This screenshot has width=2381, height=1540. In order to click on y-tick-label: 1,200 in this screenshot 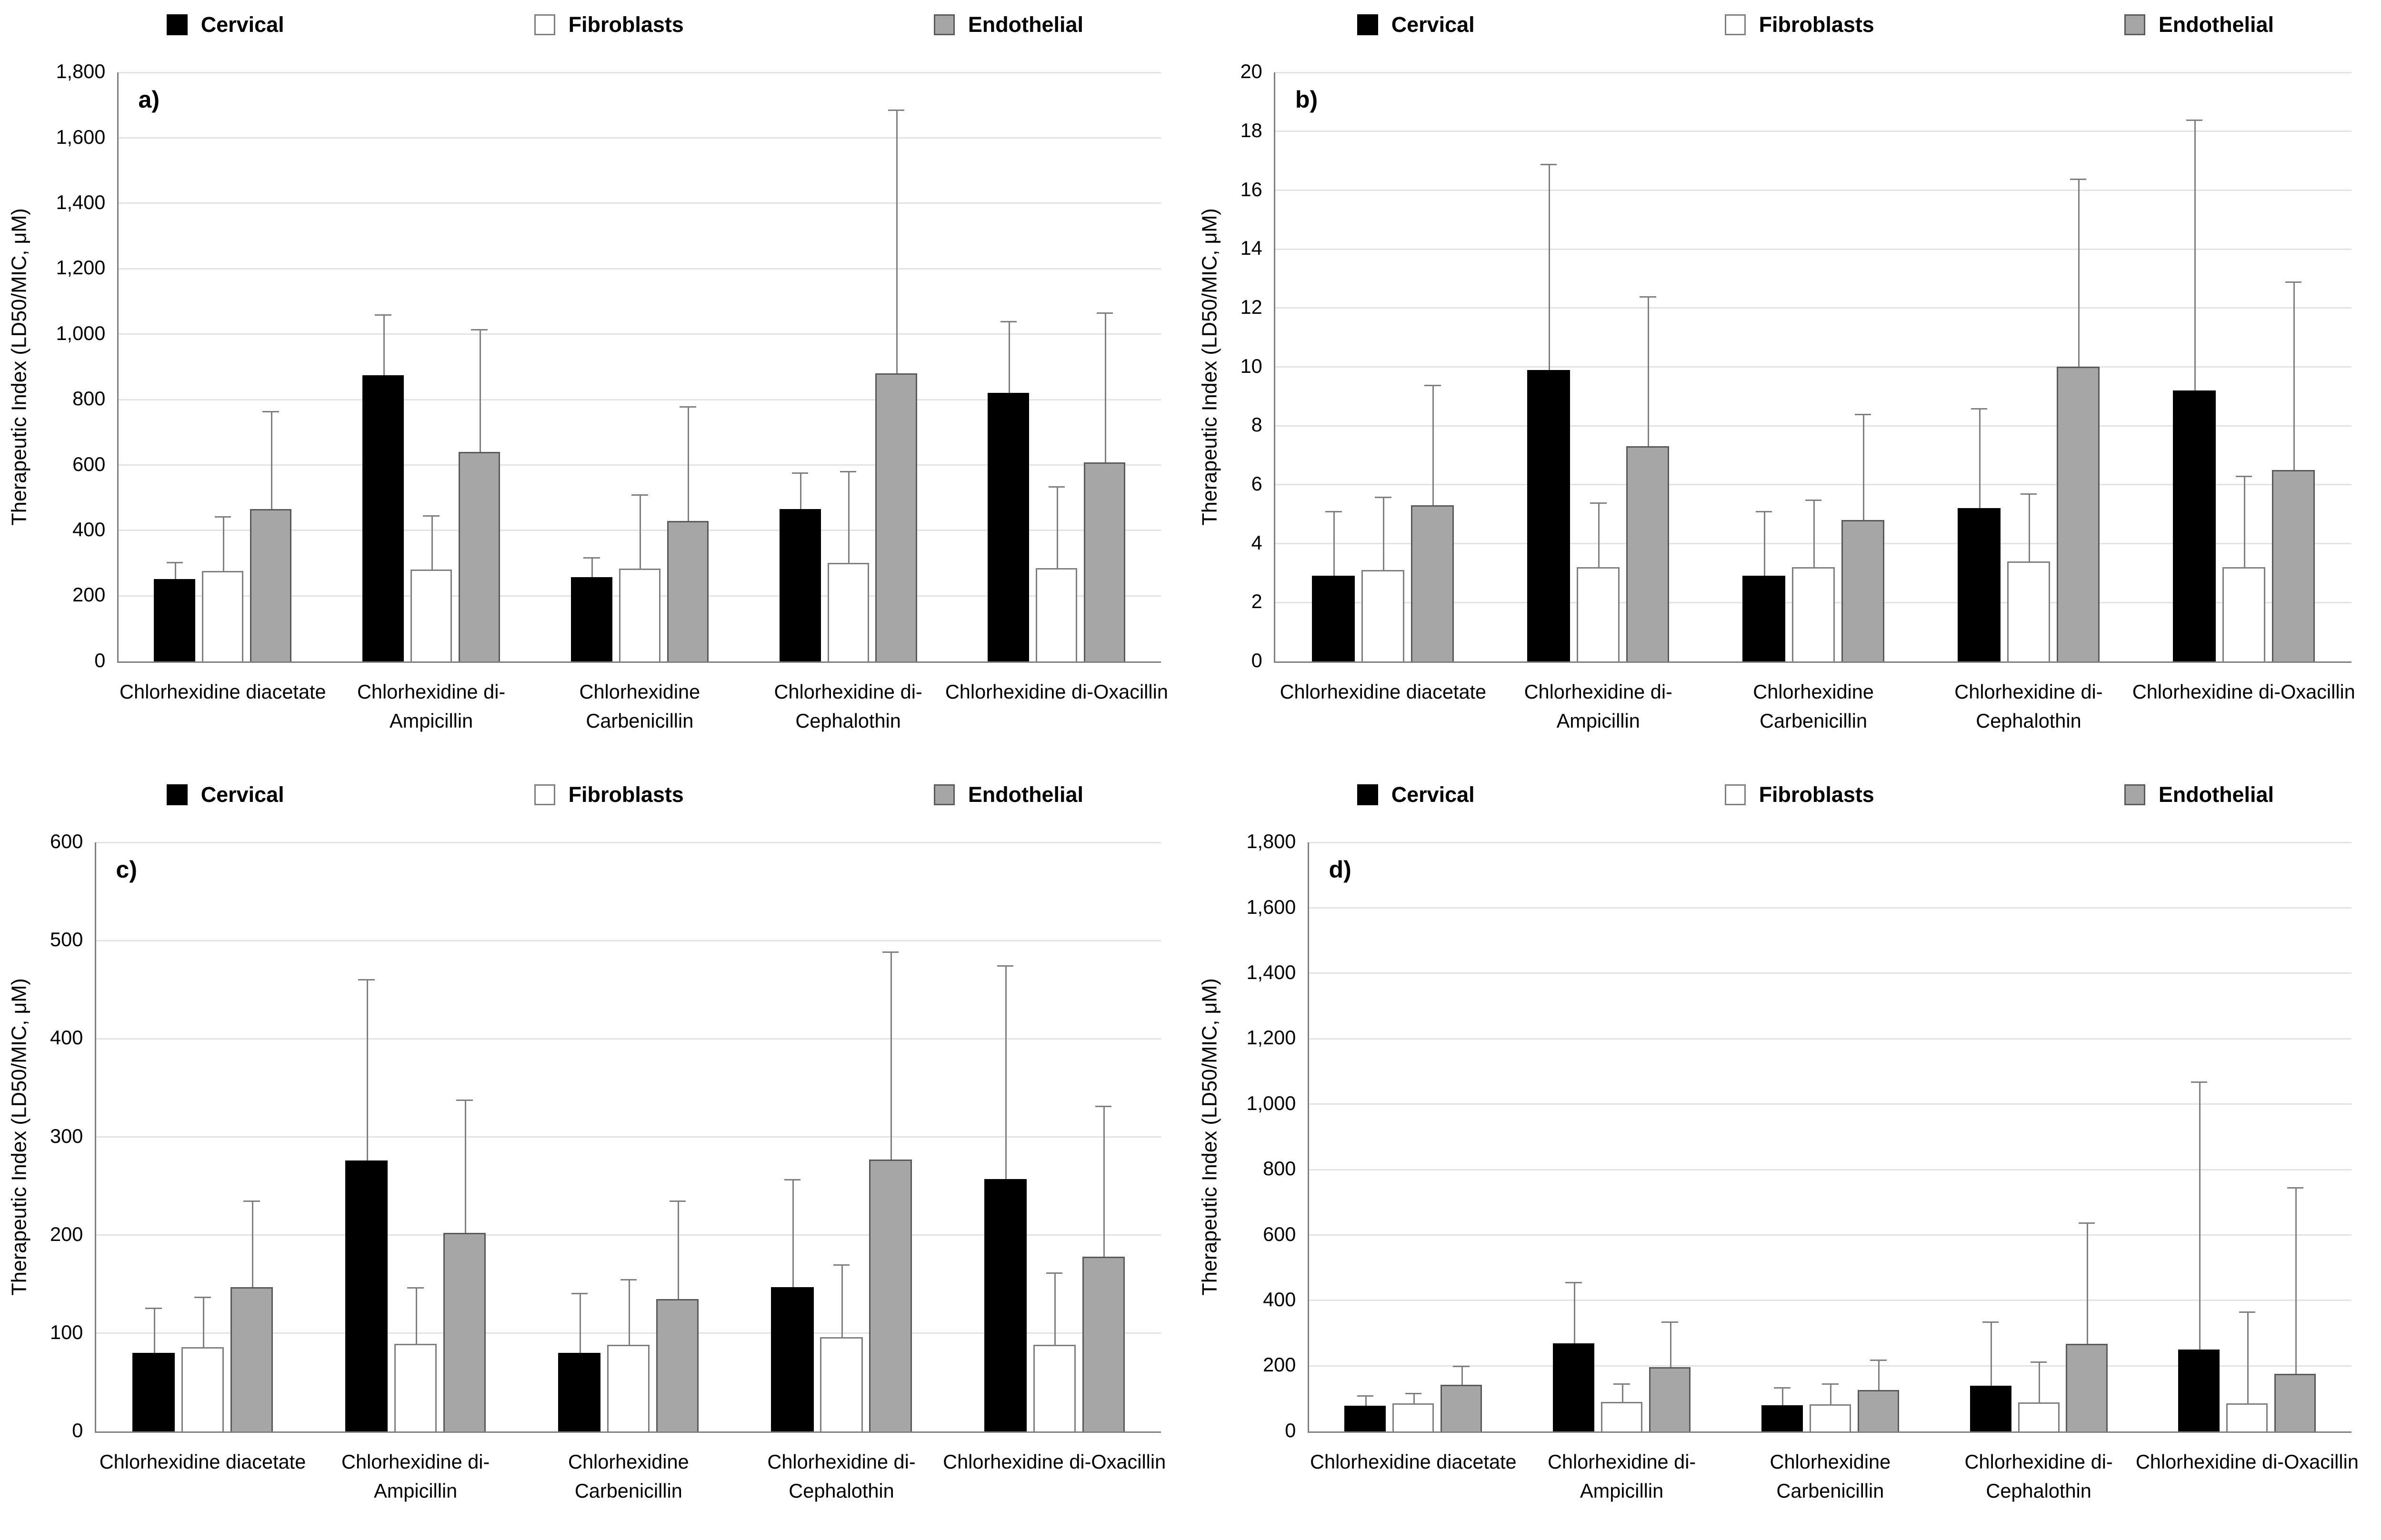, I will do `click(1271, 1037)`.